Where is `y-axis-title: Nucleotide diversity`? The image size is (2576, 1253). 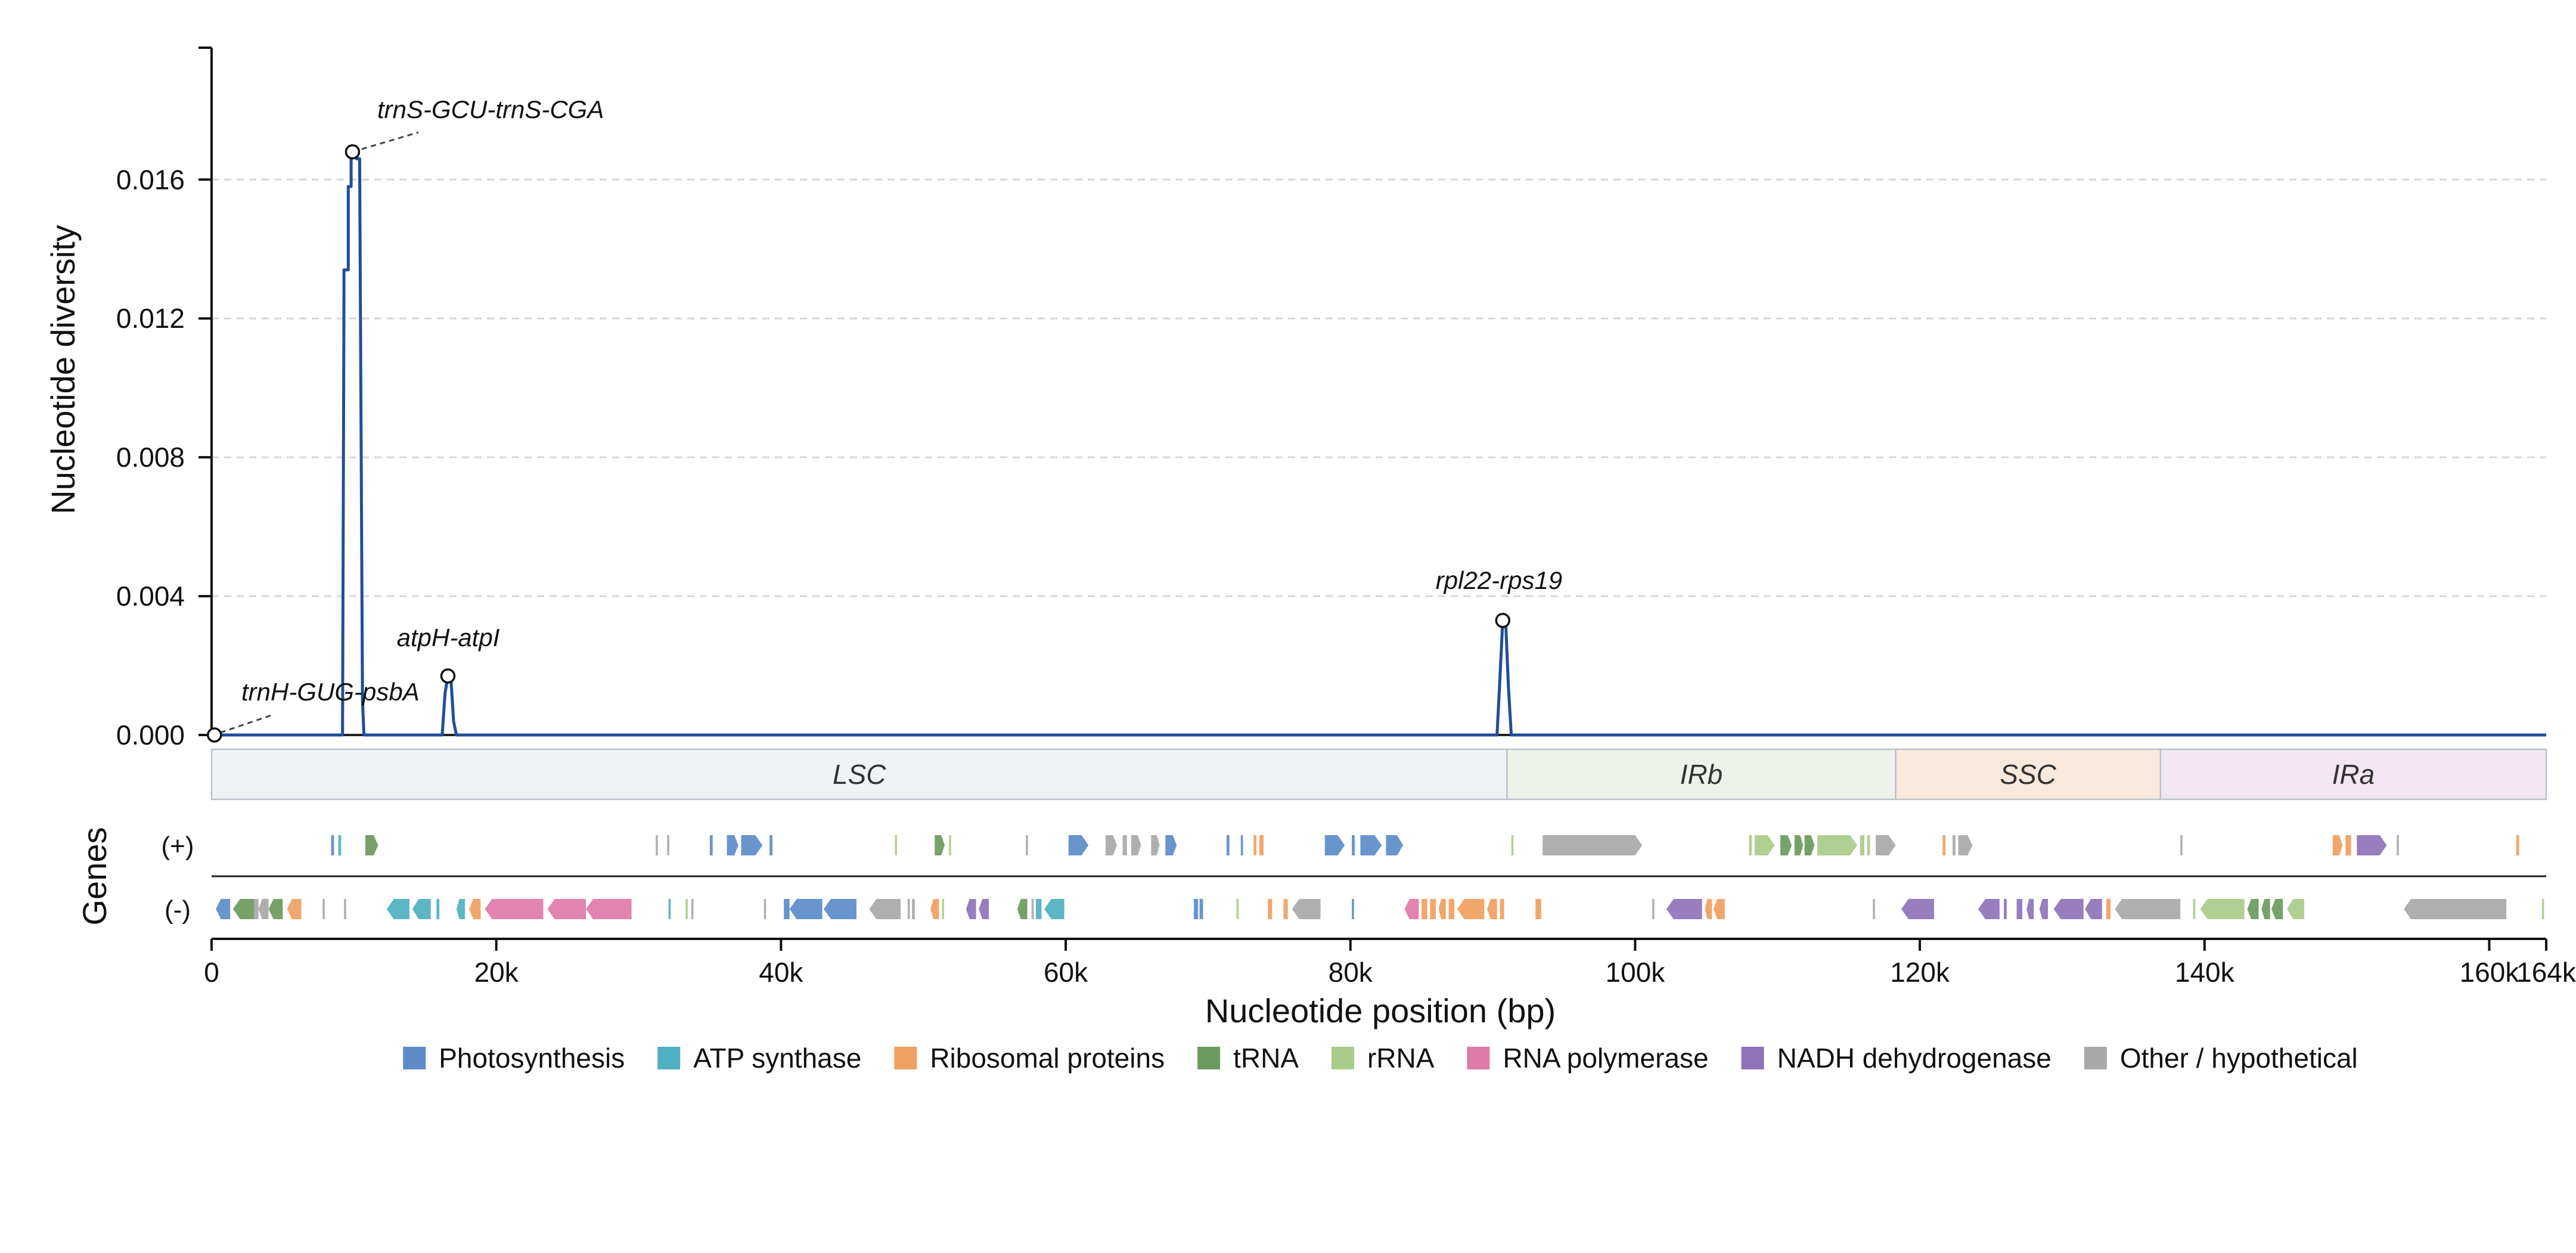 y-axis-title: Nucleotide diversity is located at coordinates (63, 369).